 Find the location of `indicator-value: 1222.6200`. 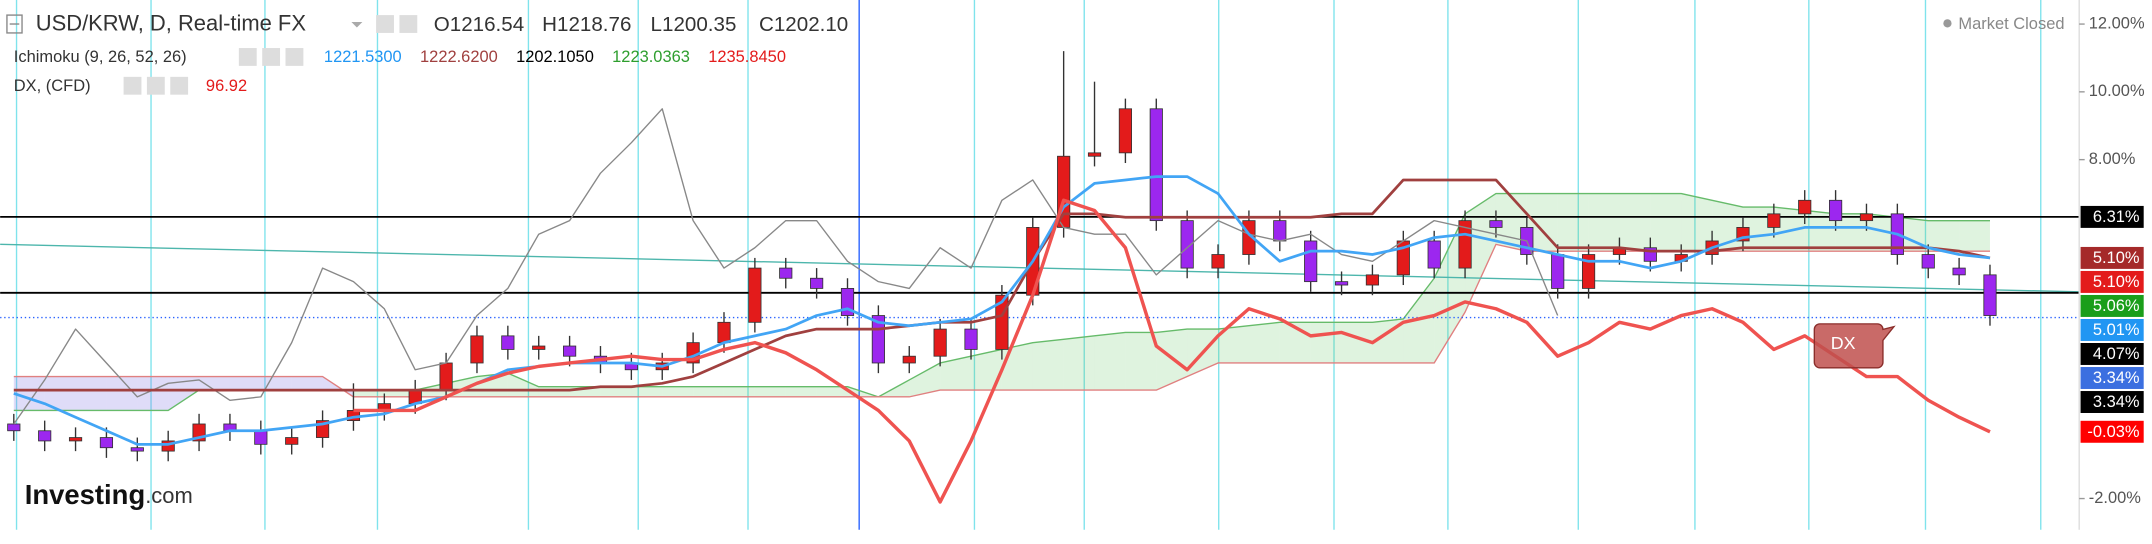

indicator-value: 1222.6200 is located at coordinates (459, 57).